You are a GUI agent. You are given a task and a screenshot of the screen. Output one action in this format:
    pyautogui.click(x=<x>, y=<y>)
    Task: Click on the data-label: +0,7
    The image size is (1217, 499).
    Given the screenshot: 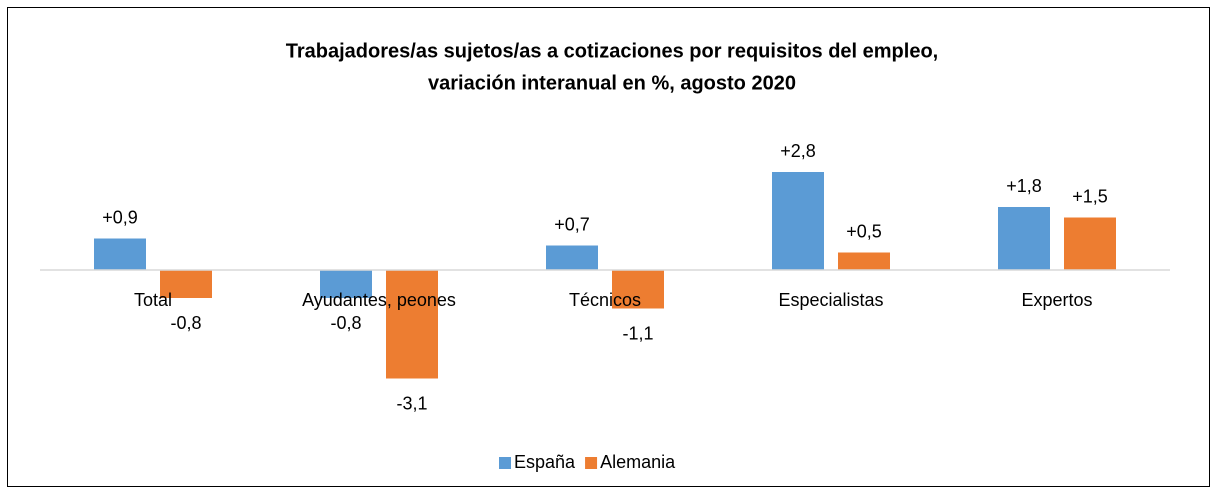 What is the action you would take?
    pyautogui.click(x=572, y=224)
    